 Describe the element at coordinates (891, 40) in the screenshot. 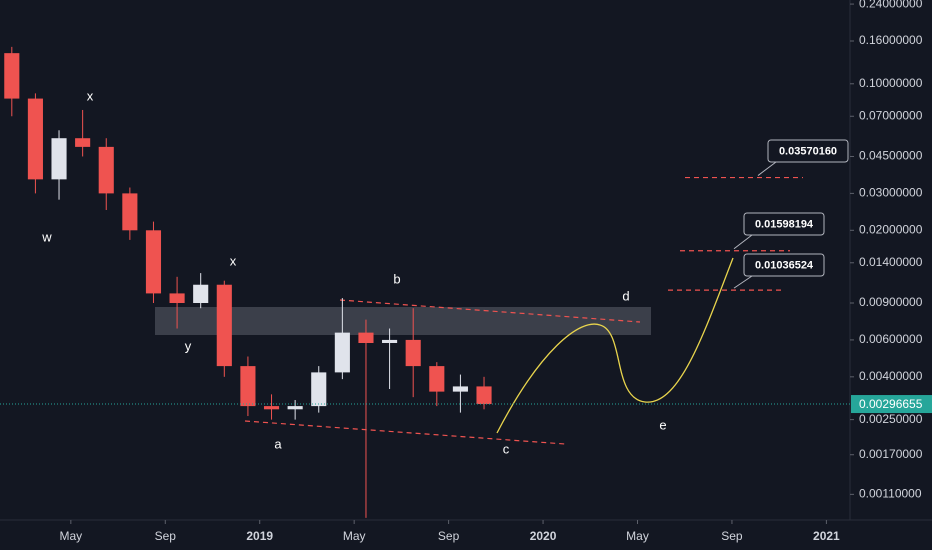

I see `y-tick-label: 0.16000000` at that location.